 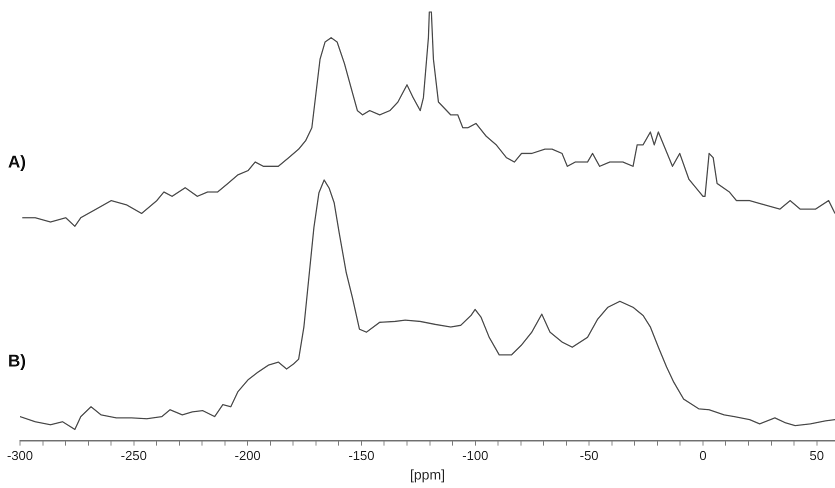 I want to click on x-tick-label: -300, so click(x=20, y=455).